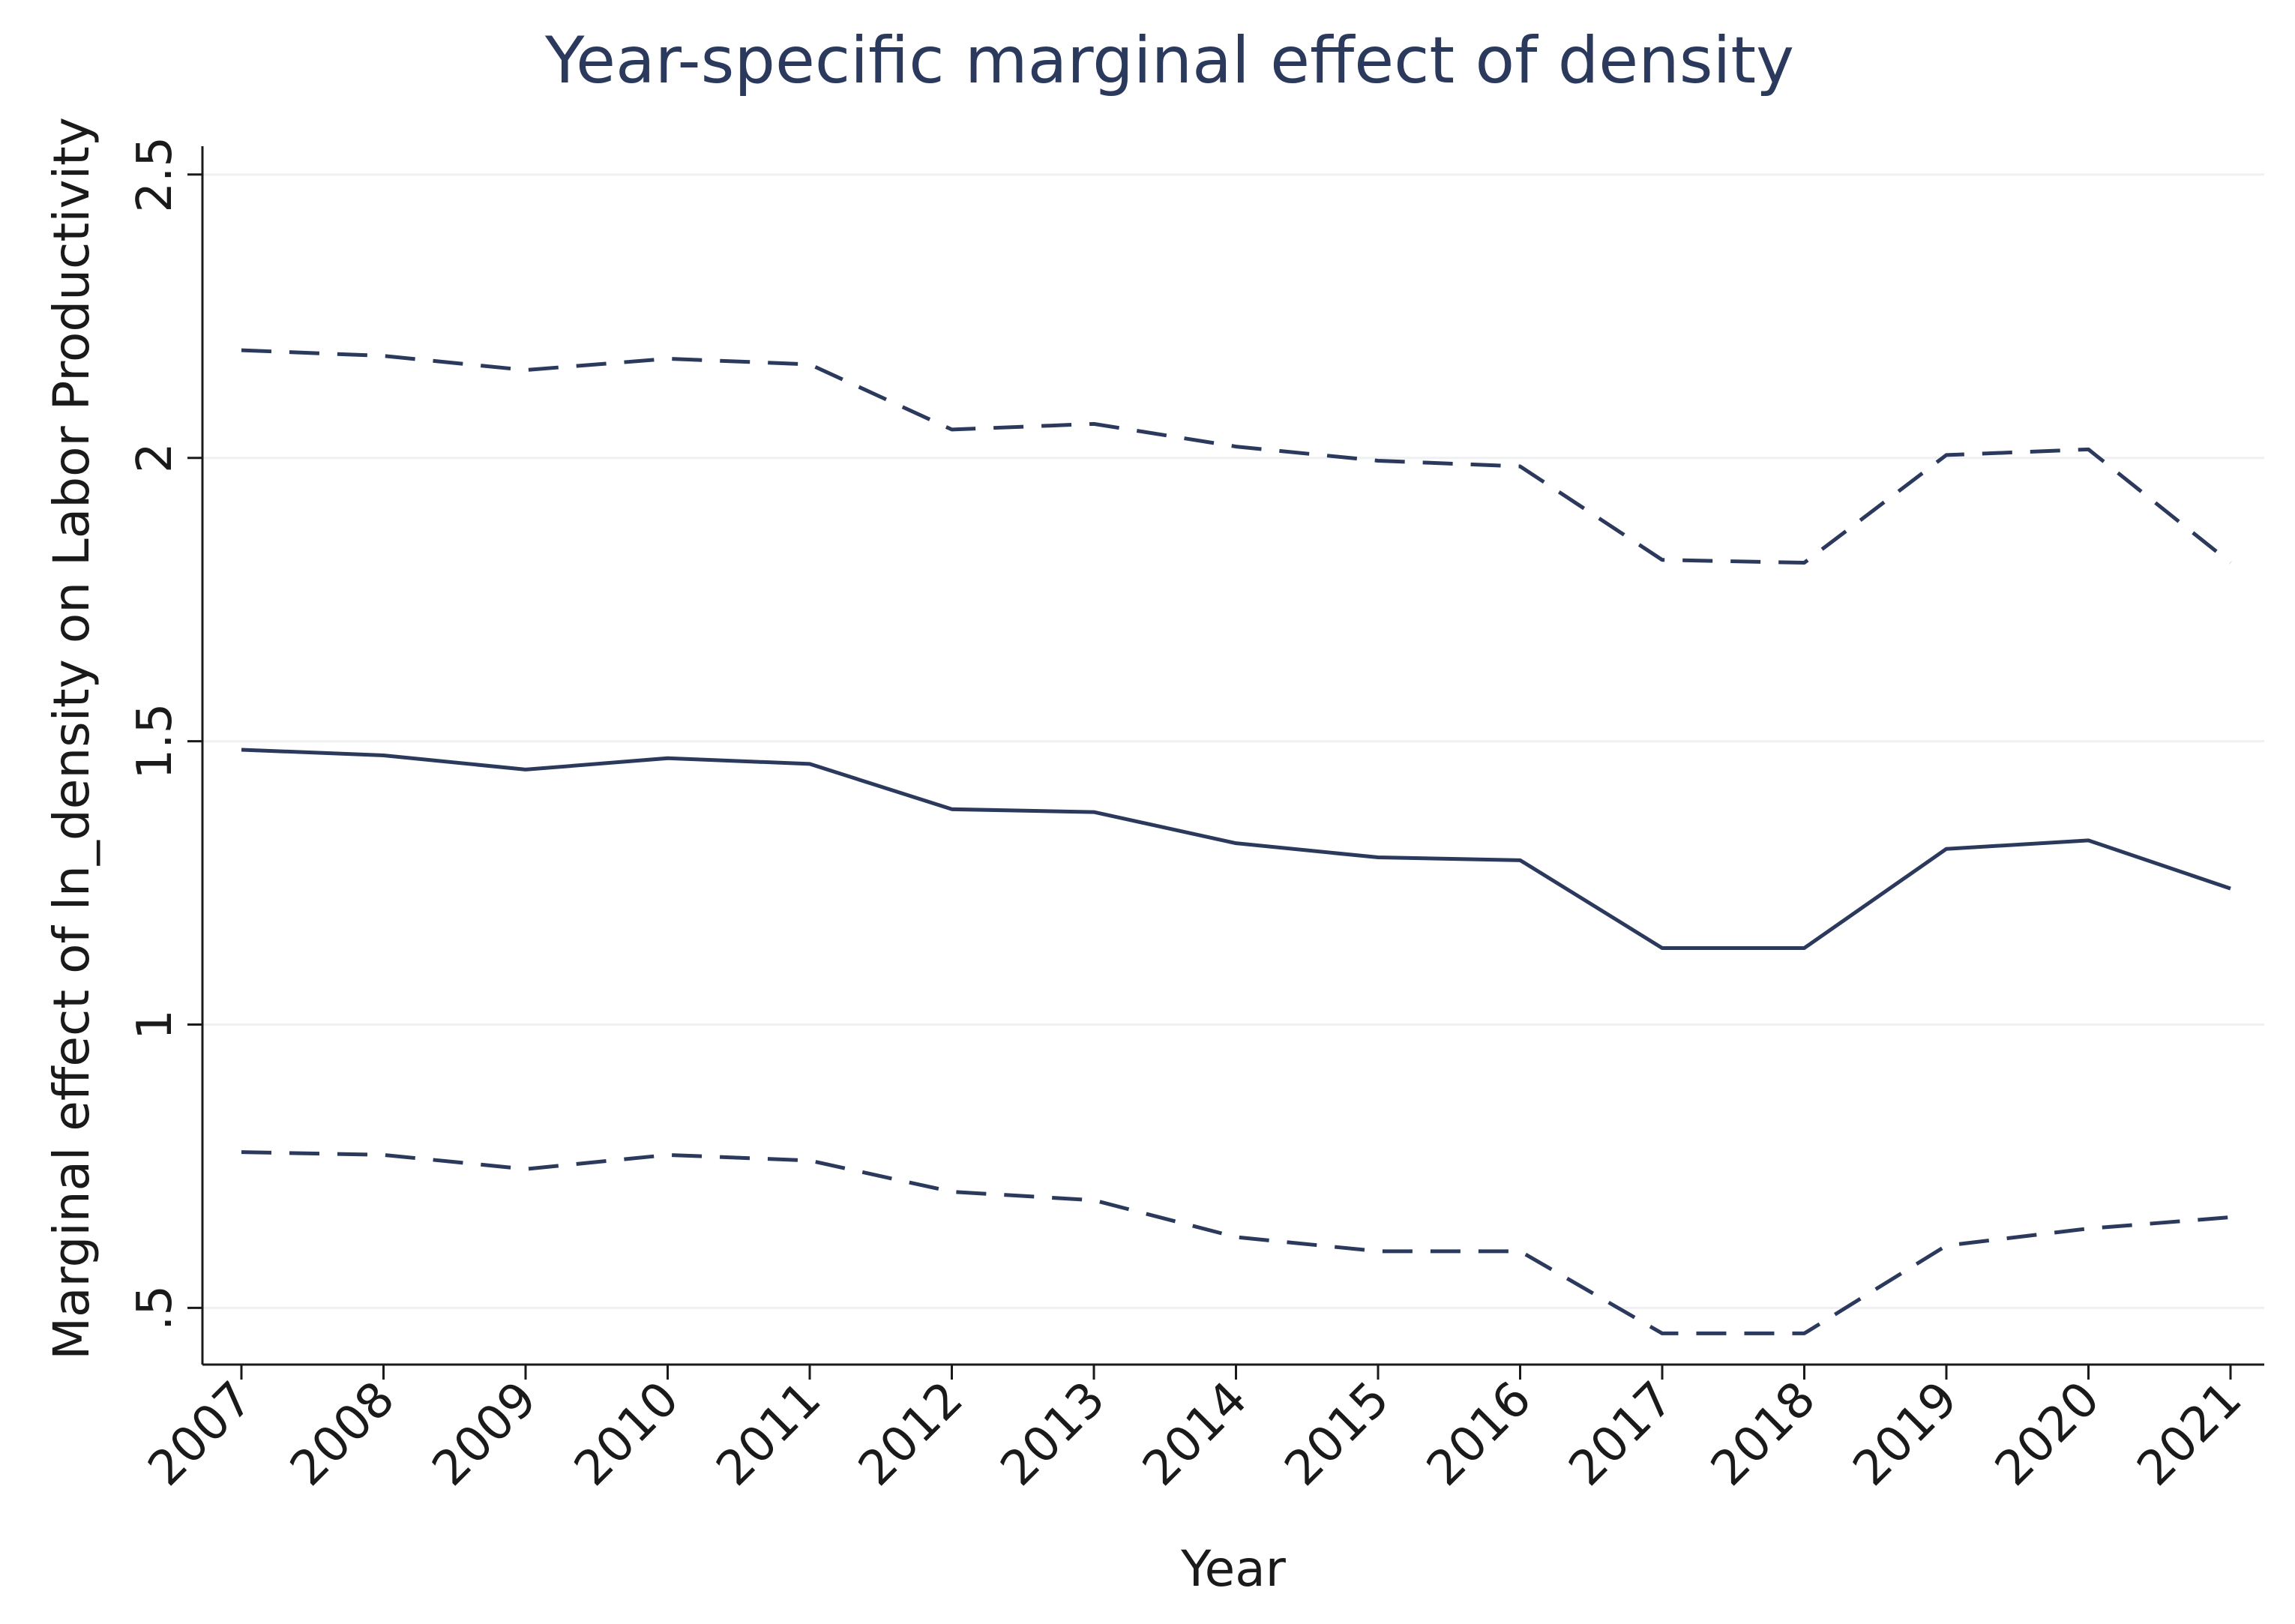 Image resolution: width=2295 pixels, height=1624 pixels. I want to click on x-tick-label: 2011, so click(768, 1434).